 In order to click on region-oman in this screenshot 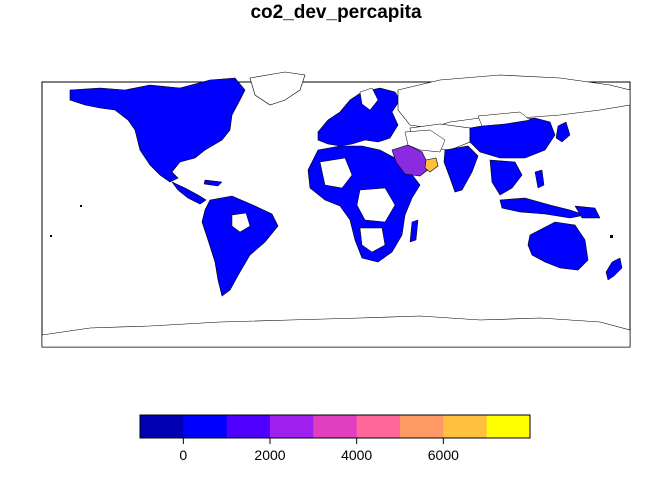, I will do `click(431, 165)`.